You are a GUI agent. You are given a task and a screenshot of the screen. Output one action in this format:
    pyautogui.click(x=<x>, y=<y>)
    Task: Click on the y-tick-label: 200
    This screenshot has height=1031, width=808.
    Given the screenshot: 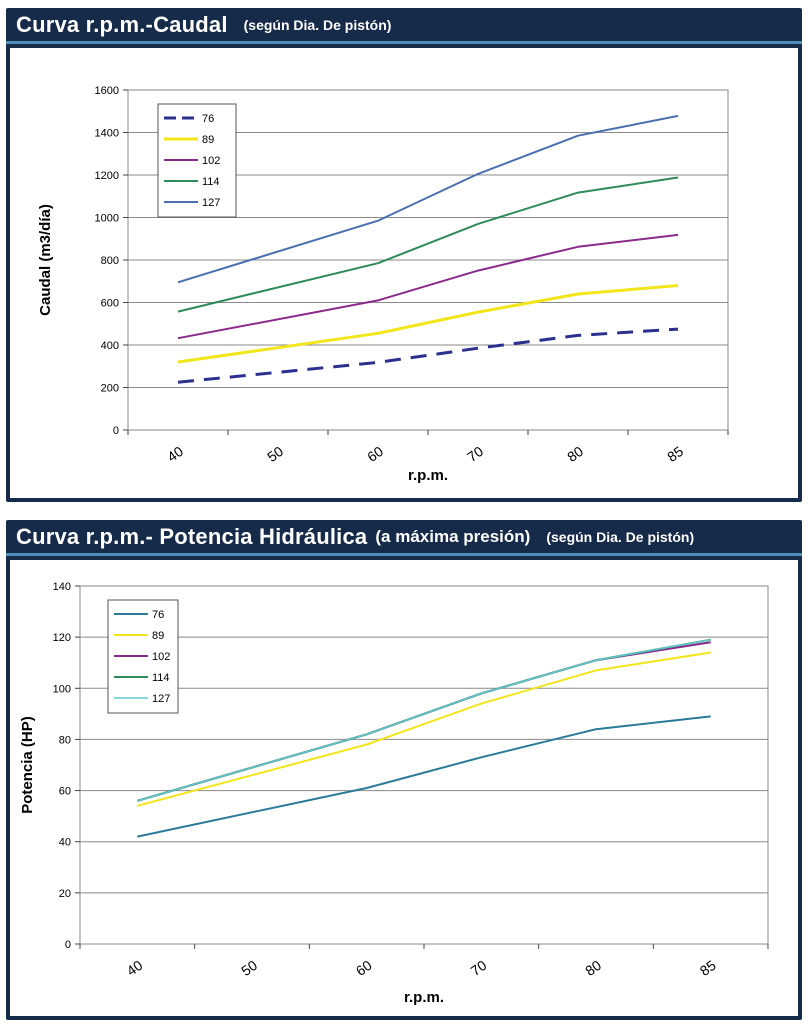 What is the action you would take?
    pyautogui.click(x=110, y=389)
    